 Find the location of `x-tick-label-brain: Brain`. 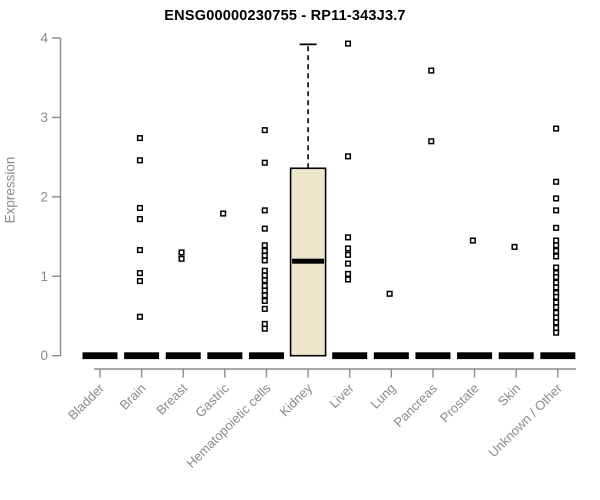

x-tick-label-brain: Brain is located at coordinates (133, 397).